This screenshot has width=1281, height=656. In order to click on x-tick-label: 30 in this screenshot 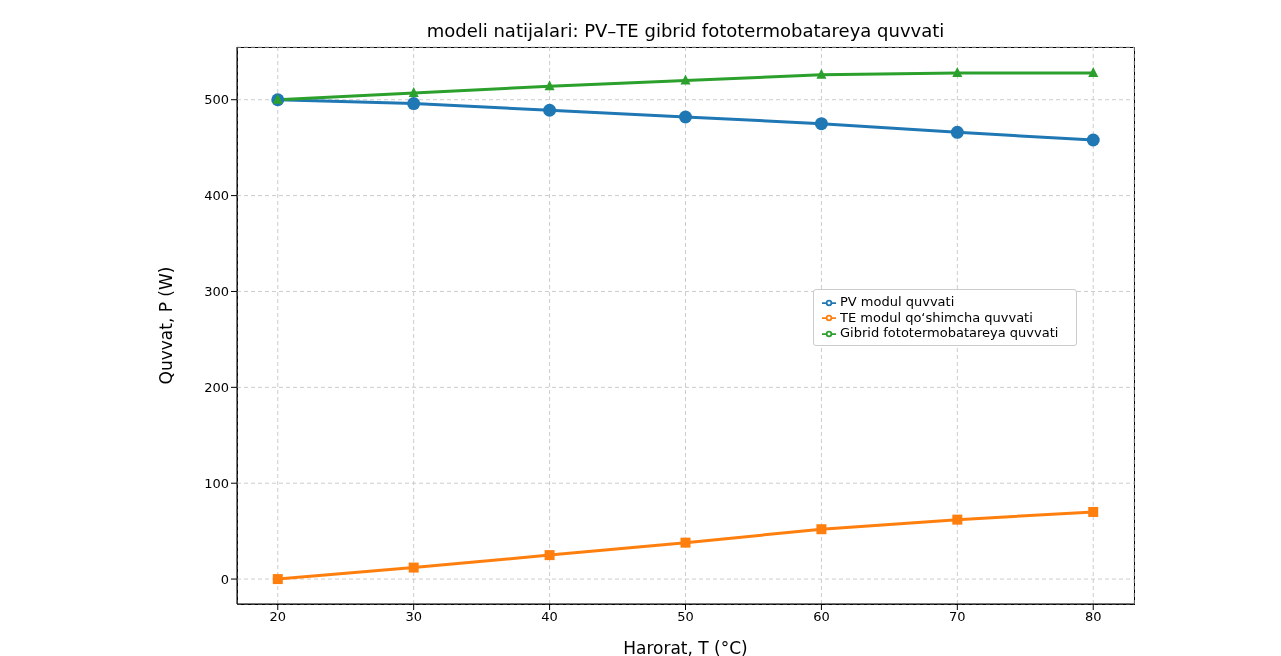, I will do `click(413, 617)`.